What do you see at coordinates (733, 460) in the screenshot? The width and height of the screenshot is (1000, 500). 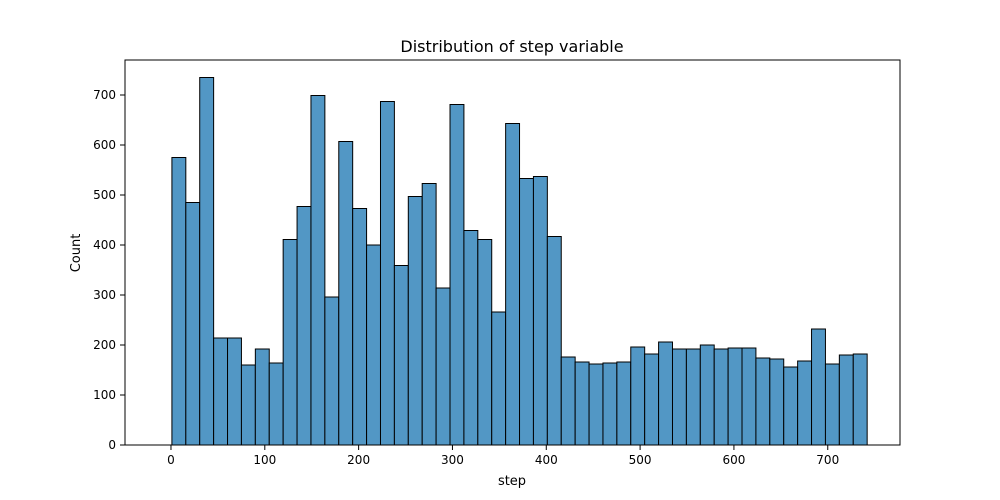 I see `x-tick-label: 600` at bounding box center [733, 460].